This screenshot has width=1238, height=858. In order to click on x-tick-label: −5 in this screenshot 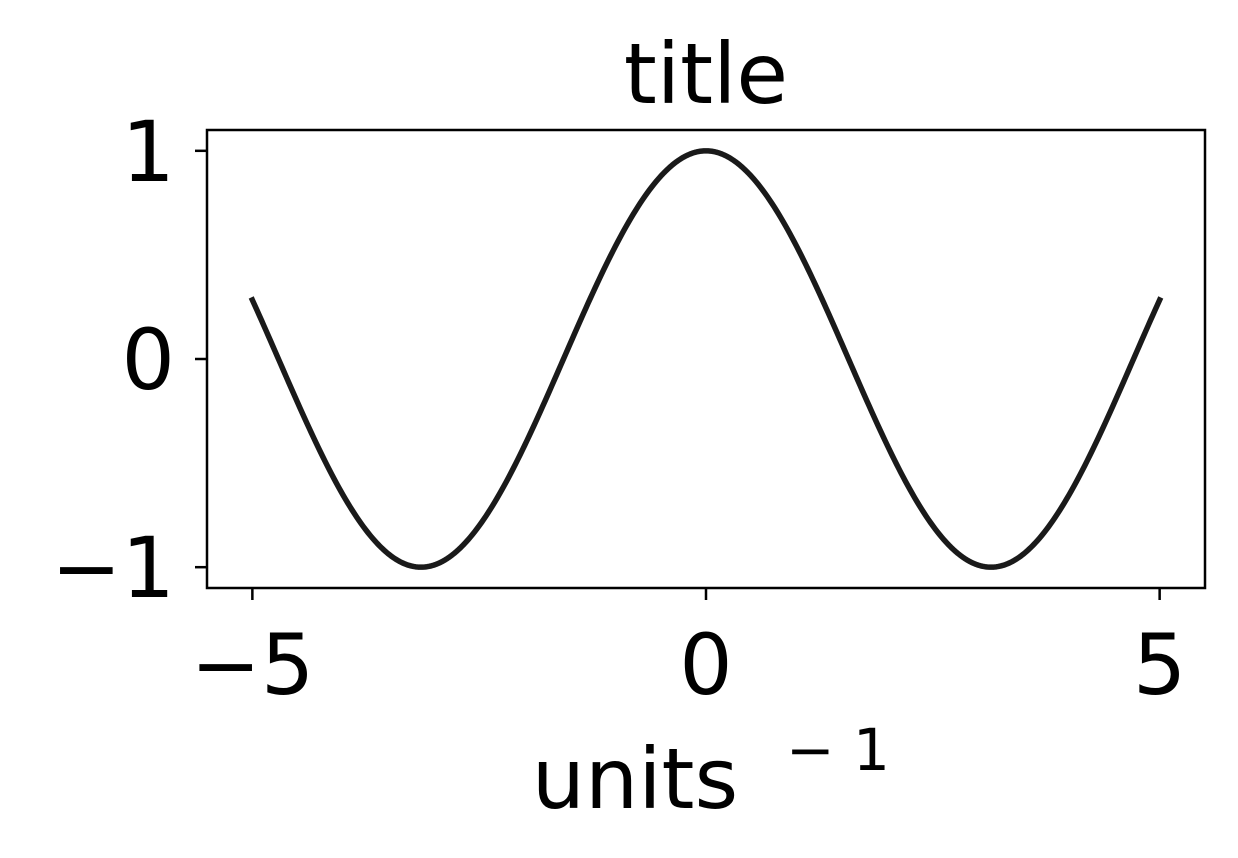, I will do `click(252, 665)`.